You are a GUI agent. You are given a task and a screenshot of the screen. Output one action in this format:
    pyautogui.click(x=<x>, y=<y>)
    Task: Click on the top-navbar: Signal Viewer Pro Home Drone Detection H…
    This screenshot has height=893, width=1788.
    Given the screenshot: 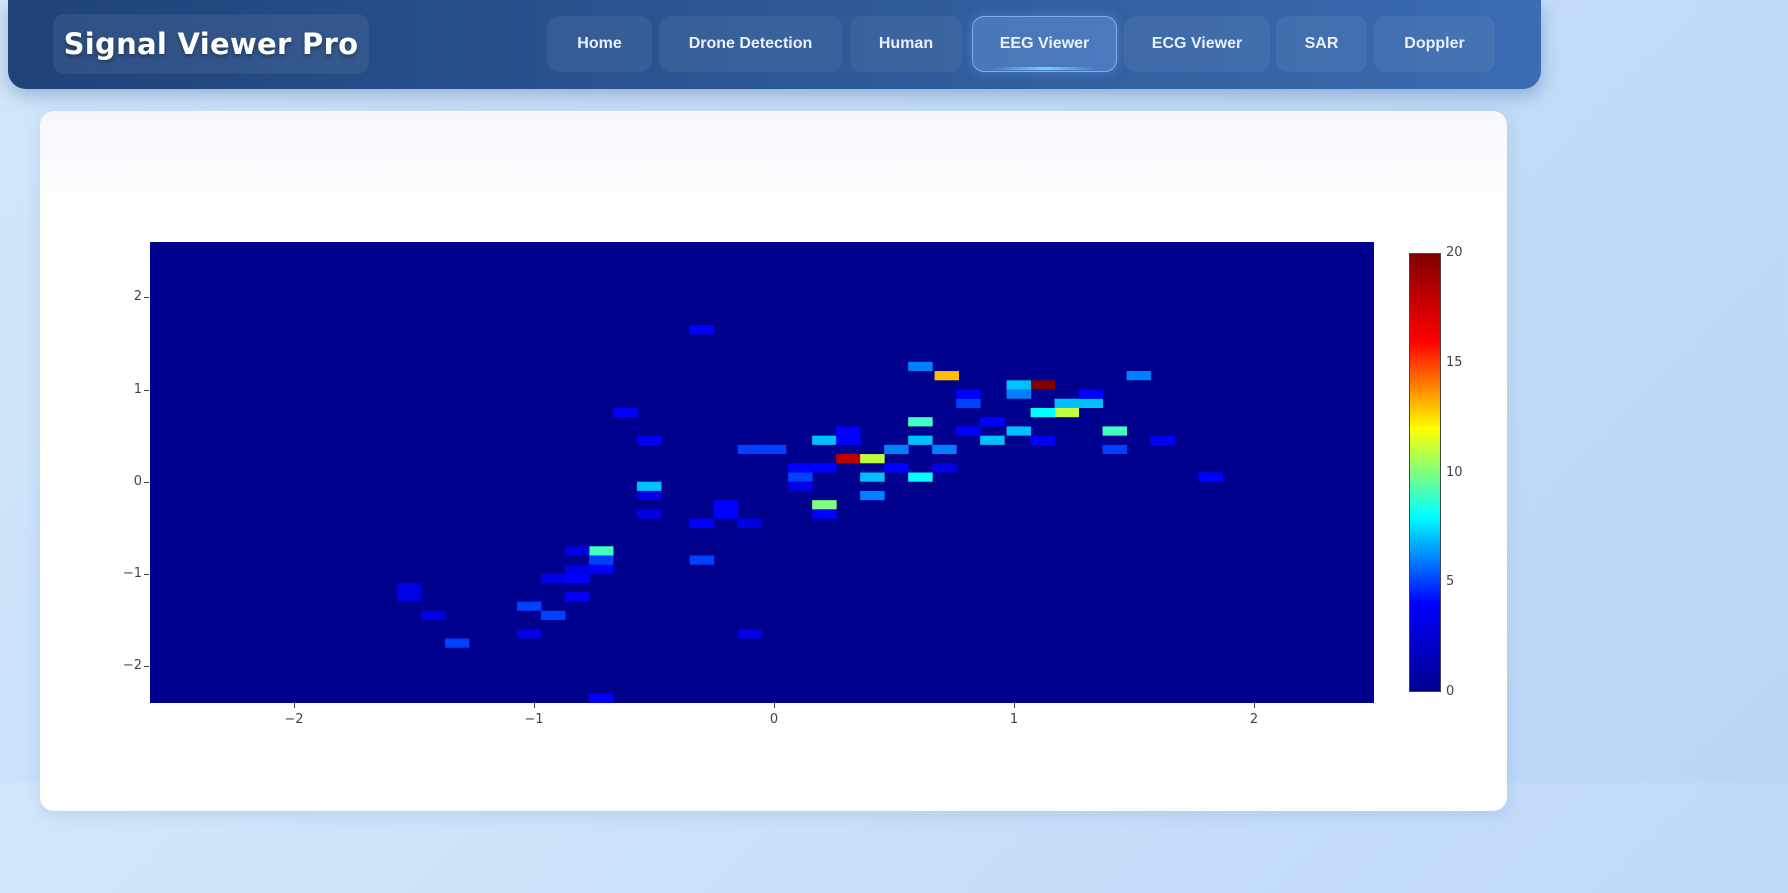 What is the action you would take?
    pyautogui.click(x=774, y=44)
    